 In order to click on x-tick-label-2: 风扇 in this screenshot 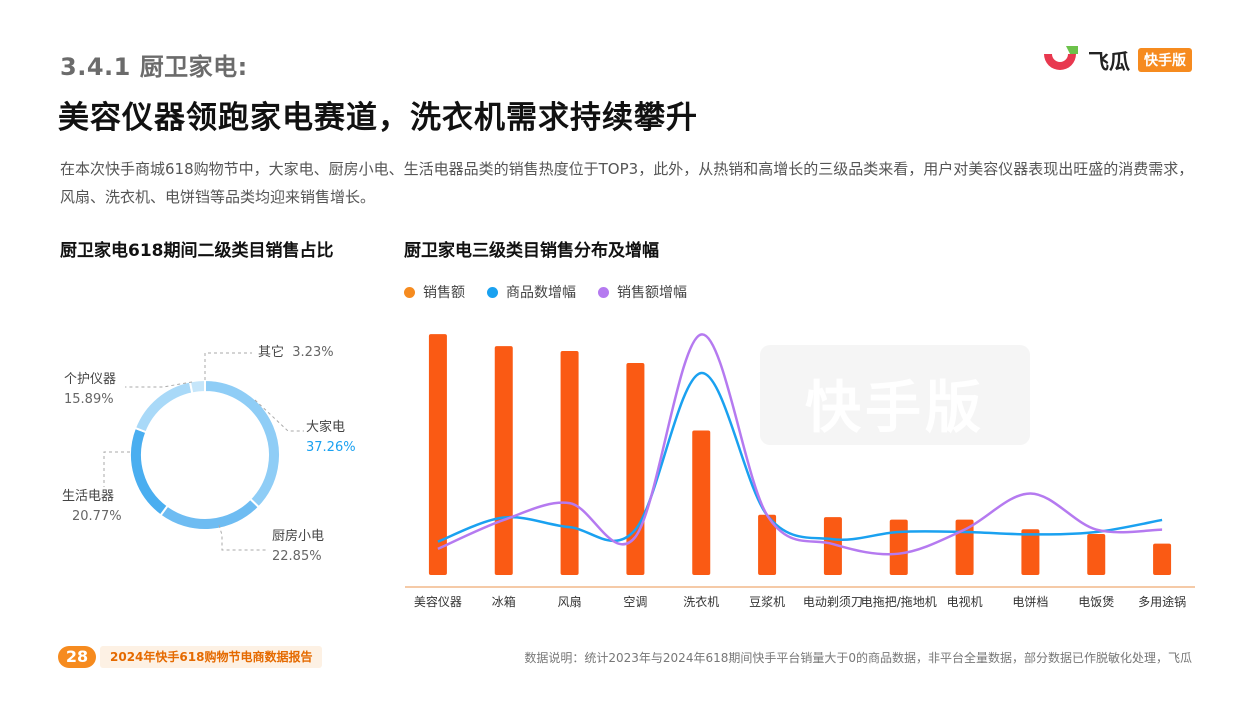, I will do `click(569, 602)`.